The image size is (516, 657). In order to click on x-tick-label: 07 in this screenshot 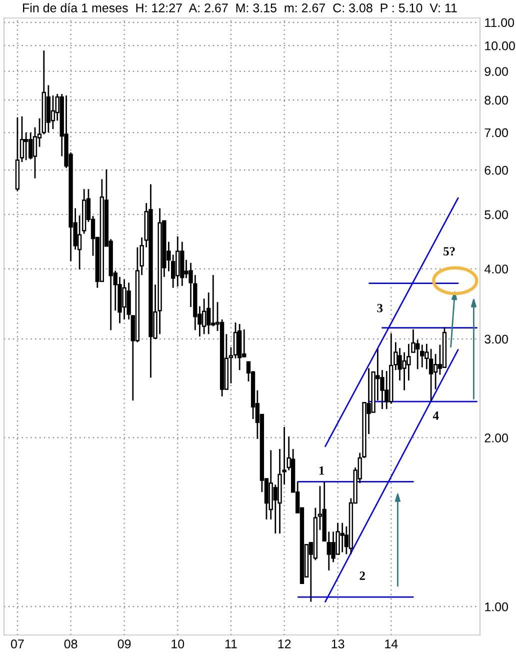, I will do `click(17, 643)`.